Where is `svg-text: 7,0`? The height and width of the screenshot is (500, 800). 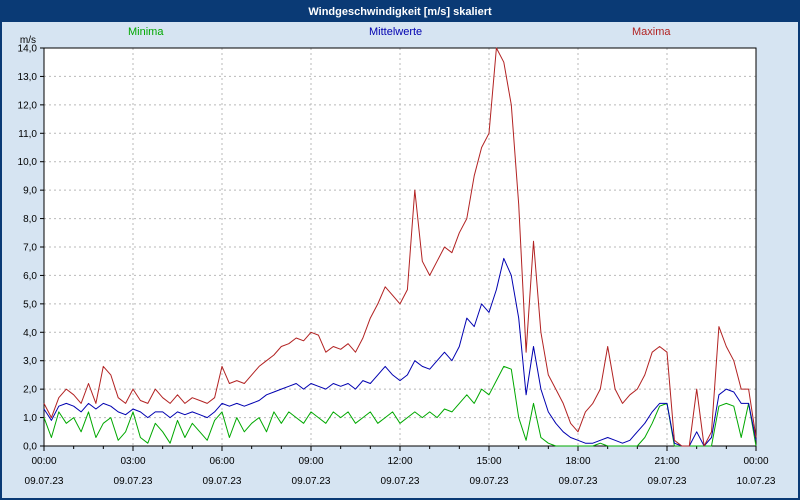
svg-text: 7,0 is located at coordinates (30, 248).